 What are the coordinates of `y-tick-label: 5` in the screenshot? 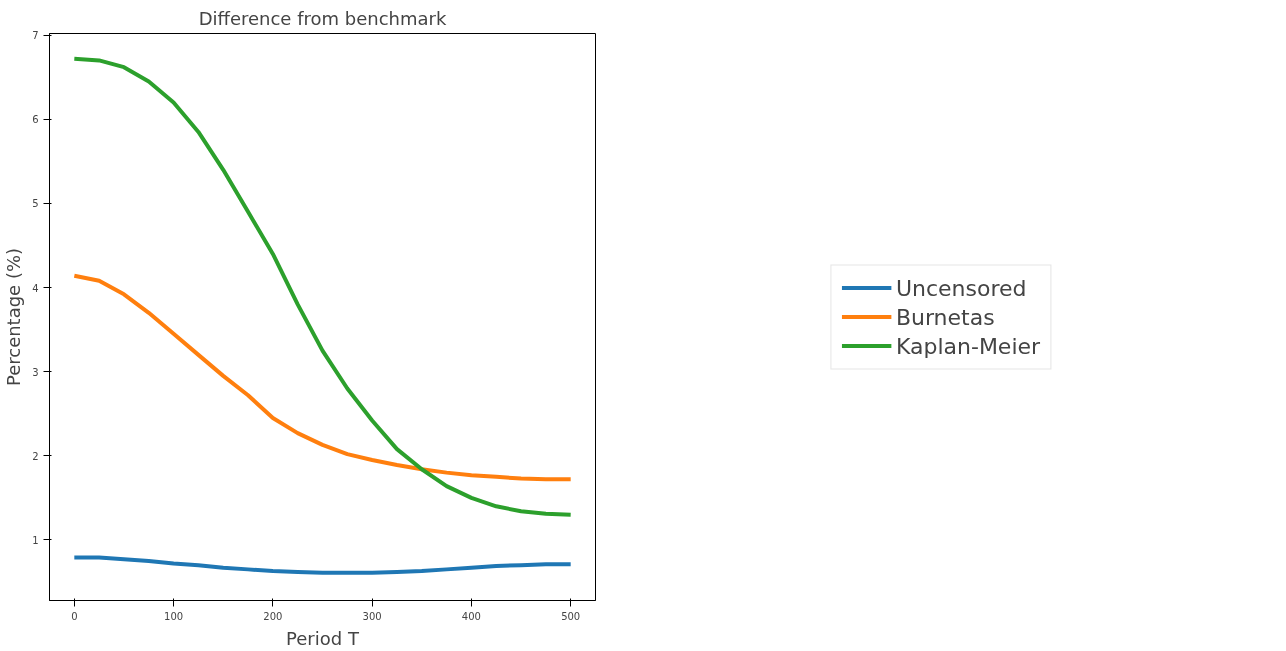 It's located at (35, 204).